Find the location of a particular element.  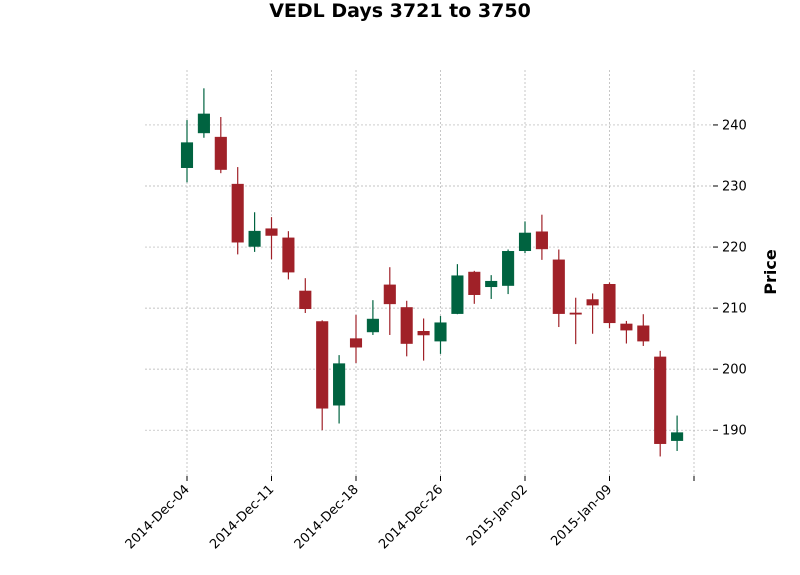

x-tick-label: 2014-Dec-11 is located at coordinates (242, 517).